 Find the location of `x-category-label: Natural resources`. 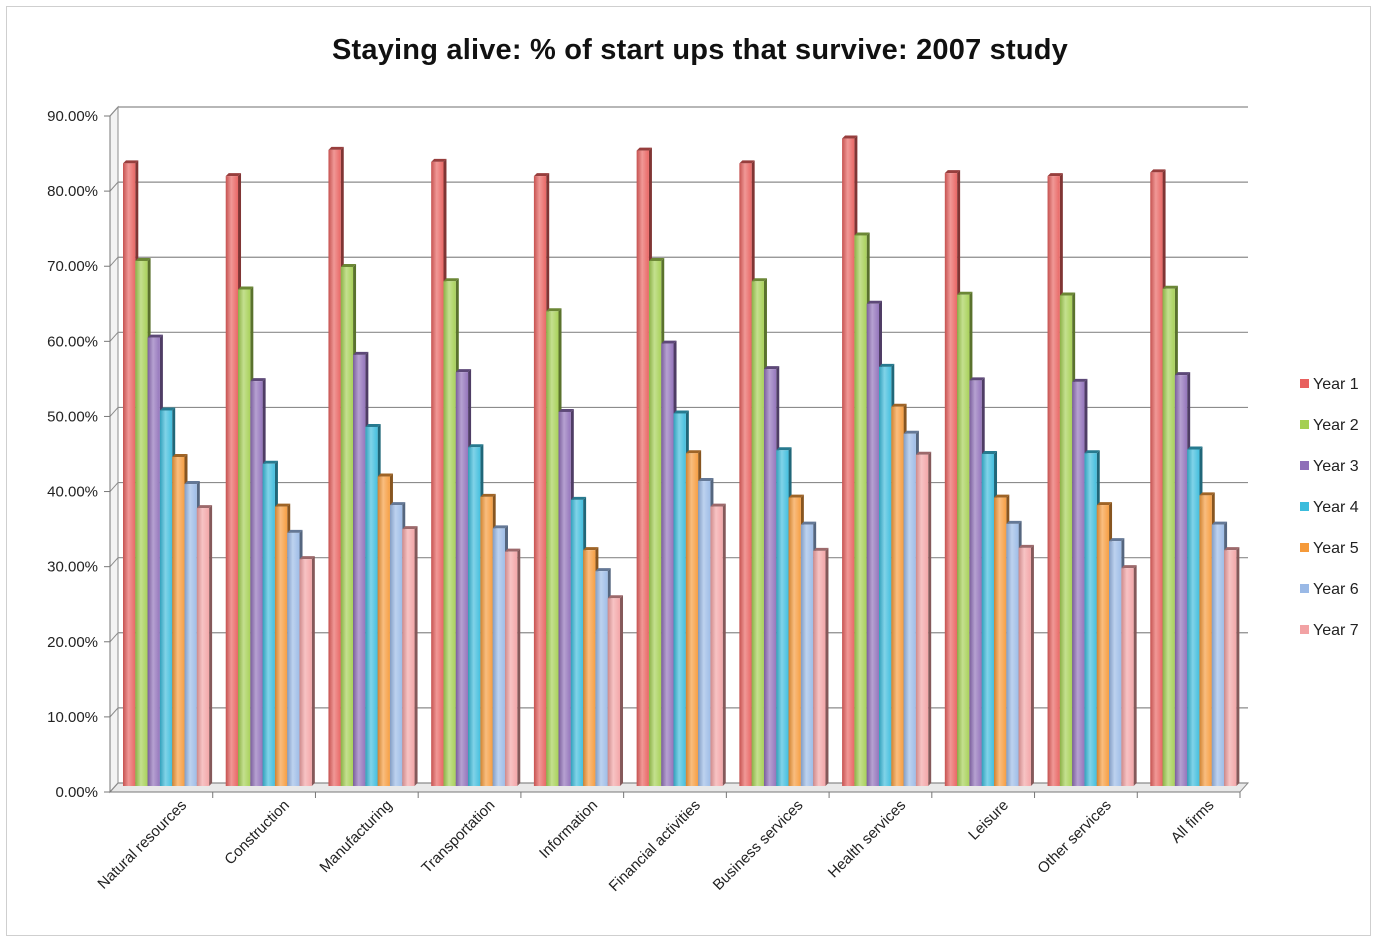

x-category-label: Natural resources is located at coordinates (142, 845).